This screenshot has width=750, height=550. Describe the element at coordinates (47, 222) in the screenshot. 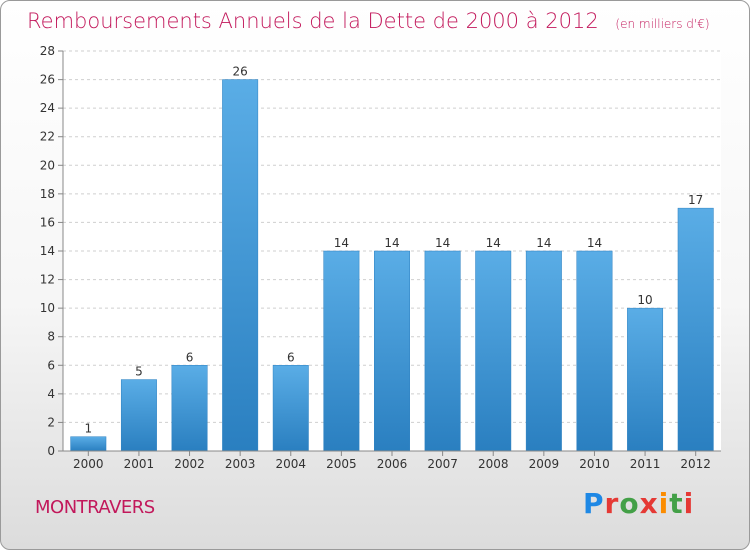

I see `y-tick-label: 16` at that location.